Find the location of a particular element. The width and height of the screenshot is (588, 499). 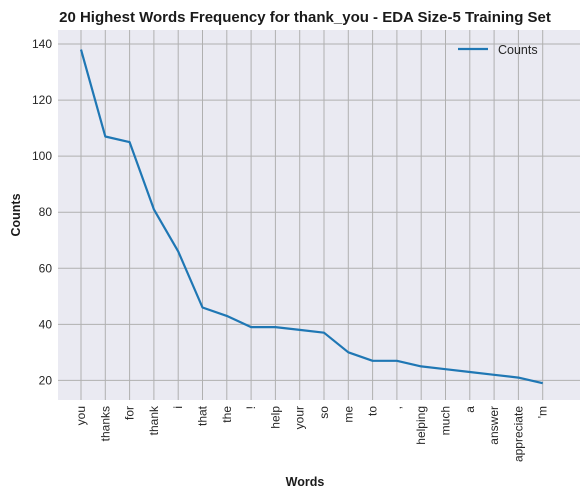

y-tick-label: 20 is located at coordinates (46, 380).